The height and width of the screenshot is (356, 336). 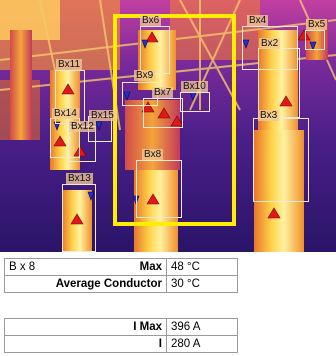 I want to click on i-max-value: 396 A, so click(x=202, y=327).